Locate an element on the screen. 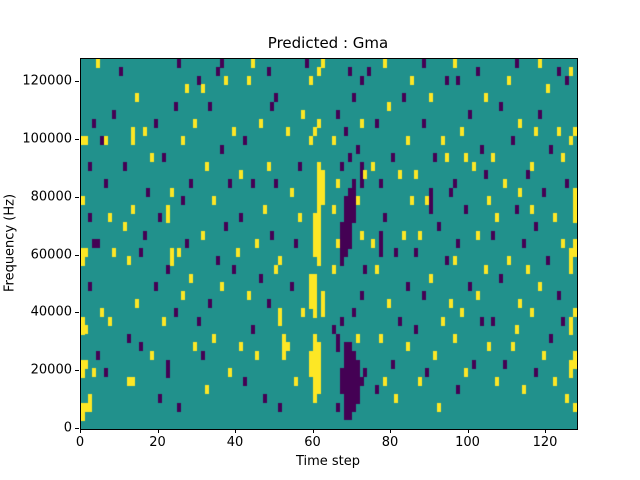 The image size is (640, 480). y-axis-label: Frequency (Hz) is located at coordinates (10, 243).